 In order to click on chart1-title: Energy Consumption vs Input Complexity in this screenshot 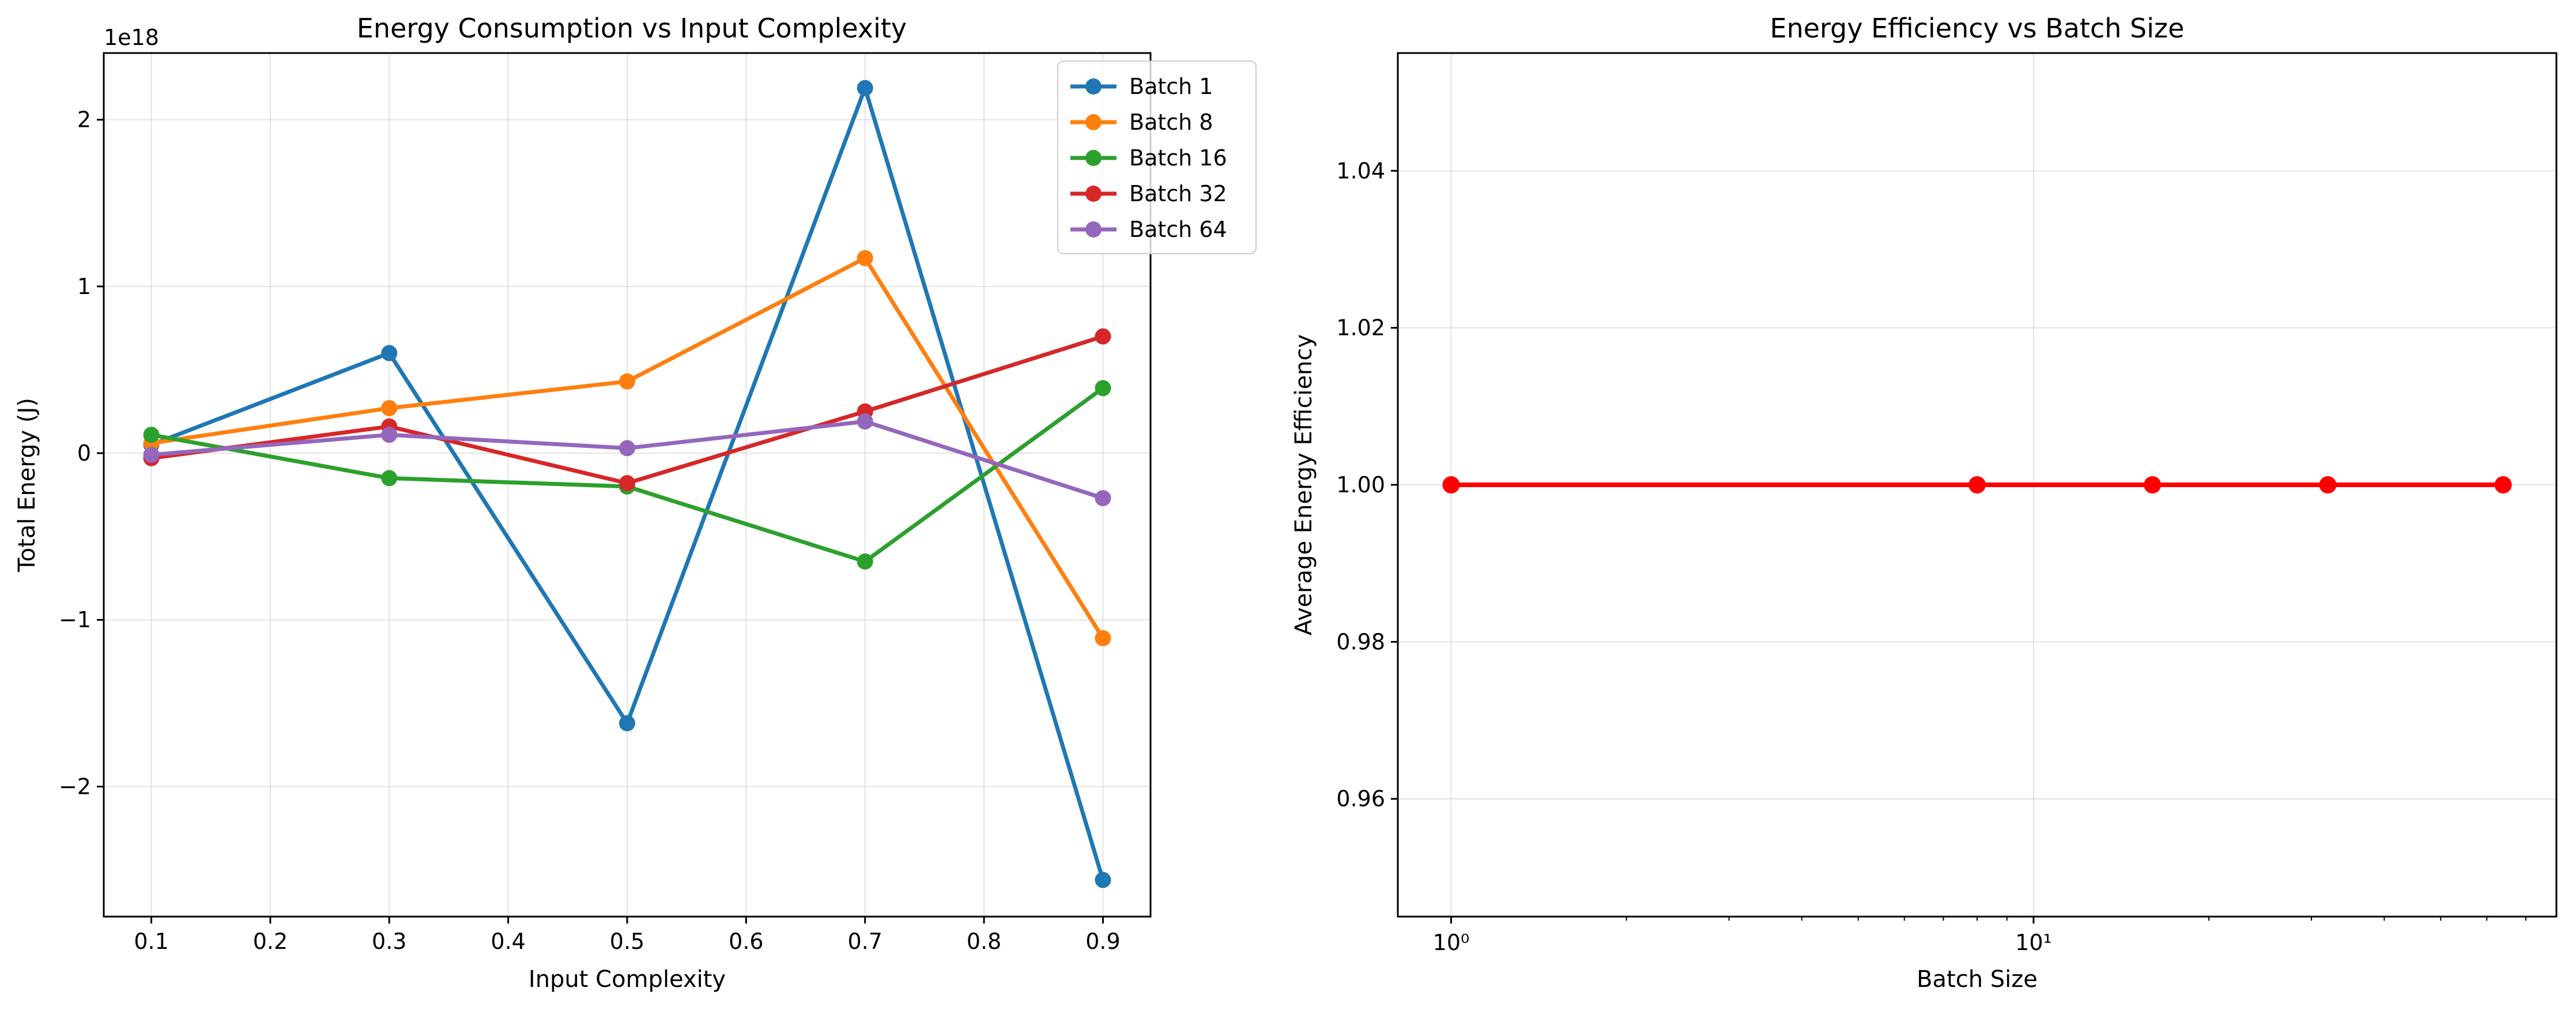, I will do `click(632, 29)`.